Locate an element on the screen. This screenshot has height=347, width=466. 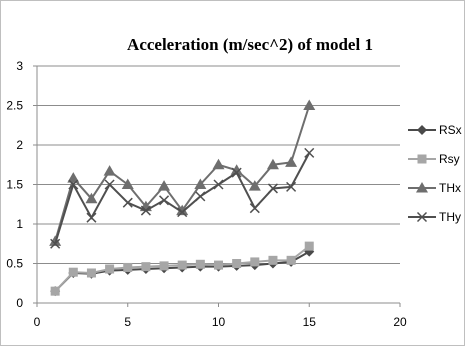
y-tick-label: 2.5 is located at coordinates (14, 106).